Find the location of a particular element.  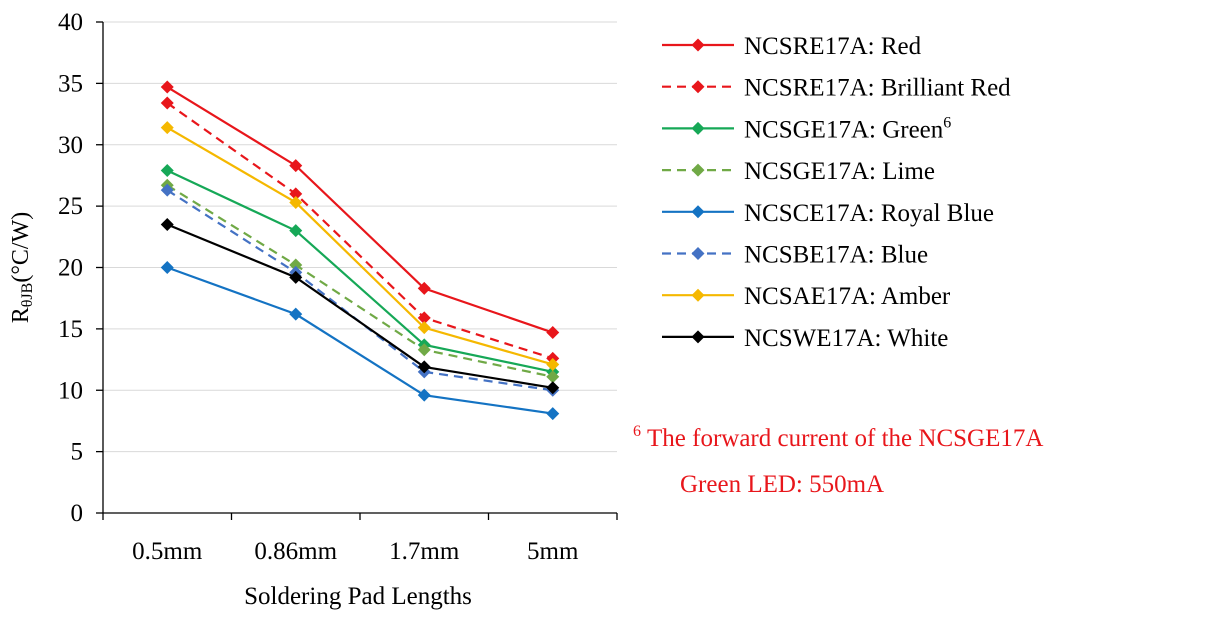

x-tick-label: 5mm is located at coordinates (553, 551).